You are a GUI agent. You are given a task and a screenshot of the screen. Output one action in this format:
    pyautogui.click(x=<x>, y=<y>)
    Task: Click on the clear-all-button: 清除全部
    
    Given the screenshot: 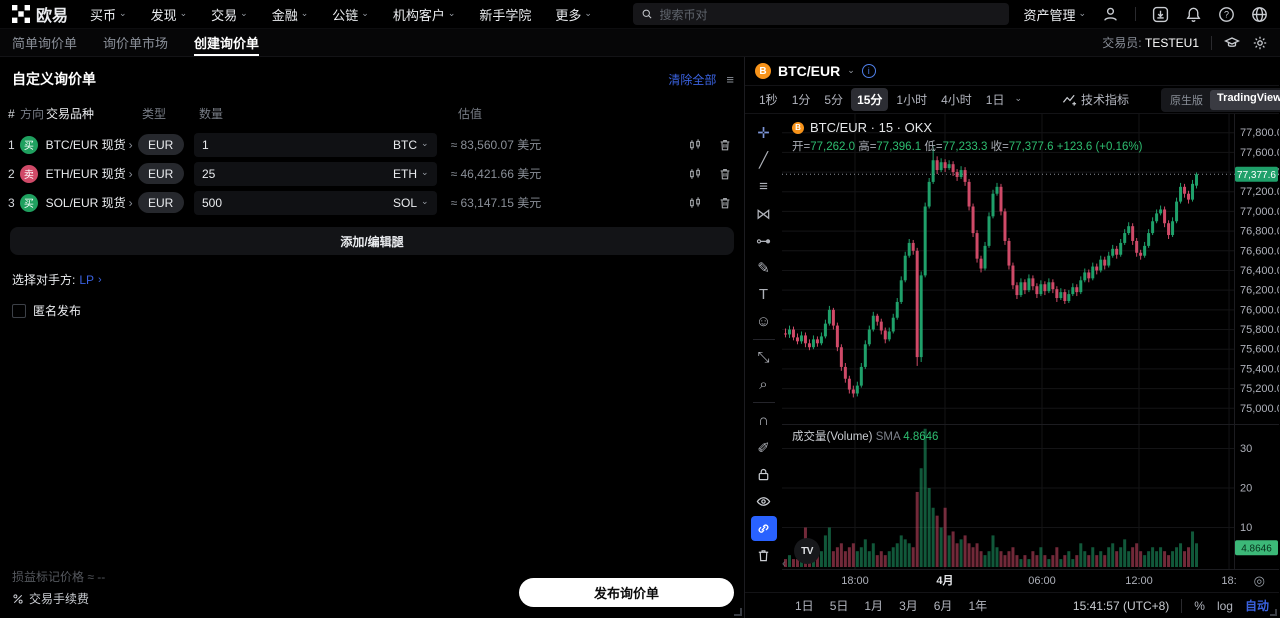 What is the action you would take?
    pyautogui.click(x=692, y=79)
    